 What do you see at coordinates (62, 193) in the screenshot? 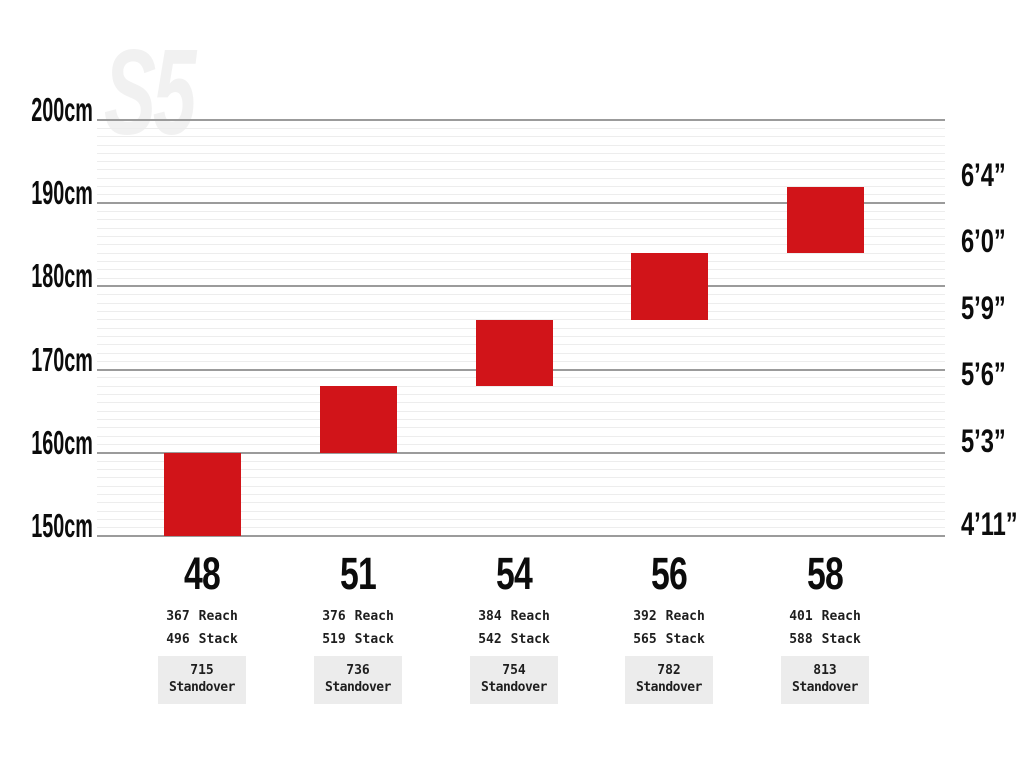
I see `y-axis-left-tick-190cm: 190cm` at bounding box center [62, 193].